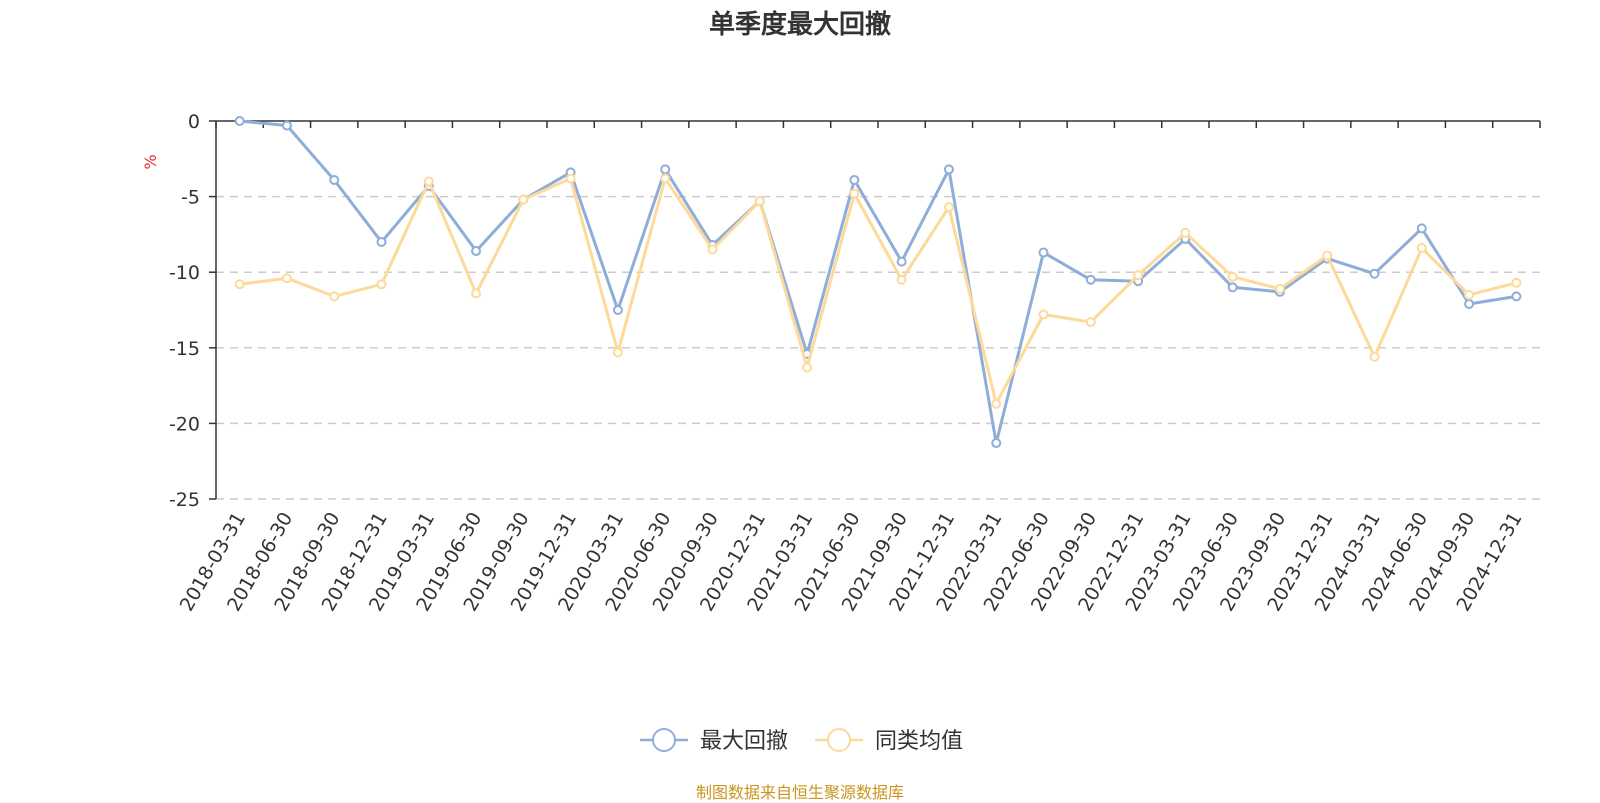  What do you see at coordinates (150, 161) in the screenshot?
I see `y-axis-unit-label: %` at bounding box center [150, 161].